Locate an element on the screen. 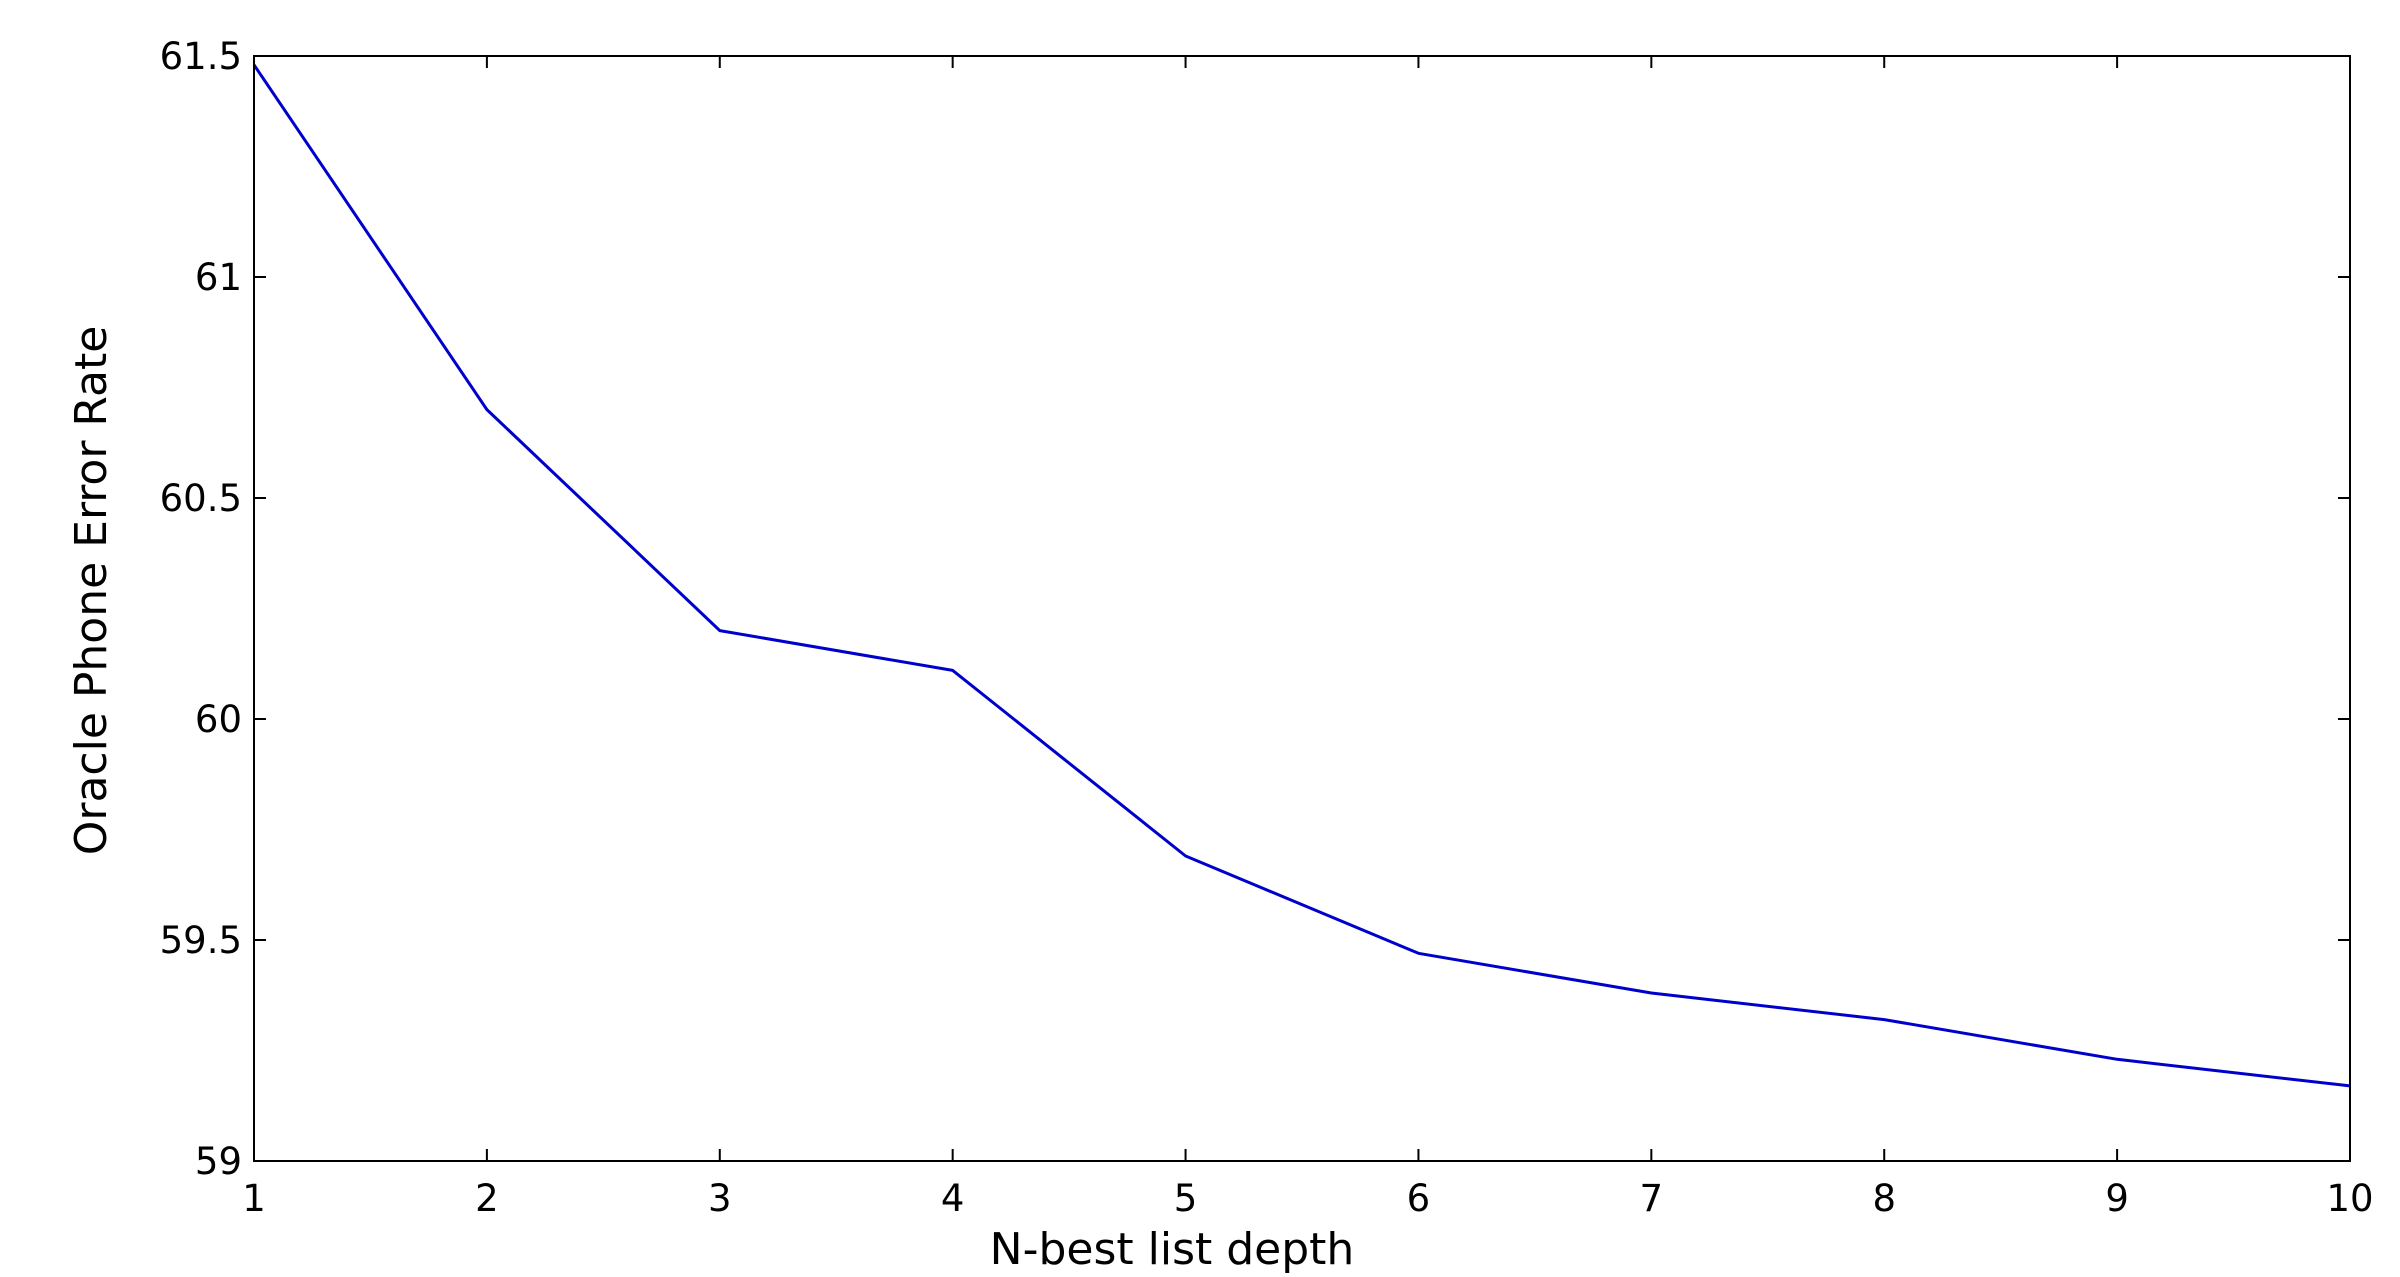 Image resolution: width=2400 pixels, height=1277 pixels. y-tick-label: 60.5 is located at coordinates (201, 498).